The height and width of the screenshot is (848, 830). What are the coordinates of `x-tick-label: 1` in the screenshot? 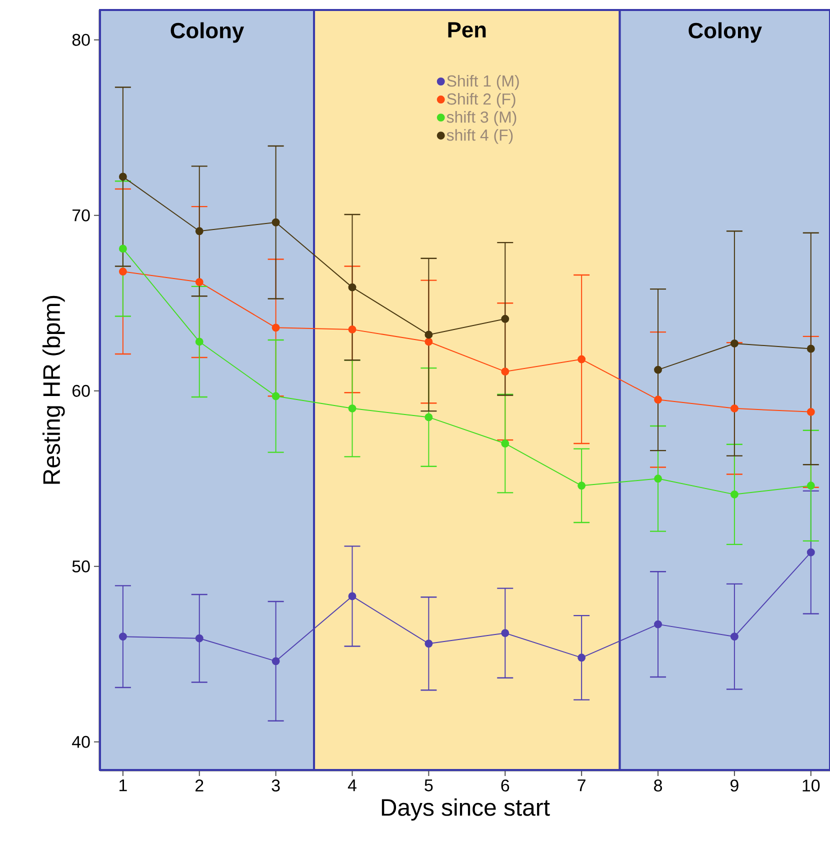 It's located at (123, 786).